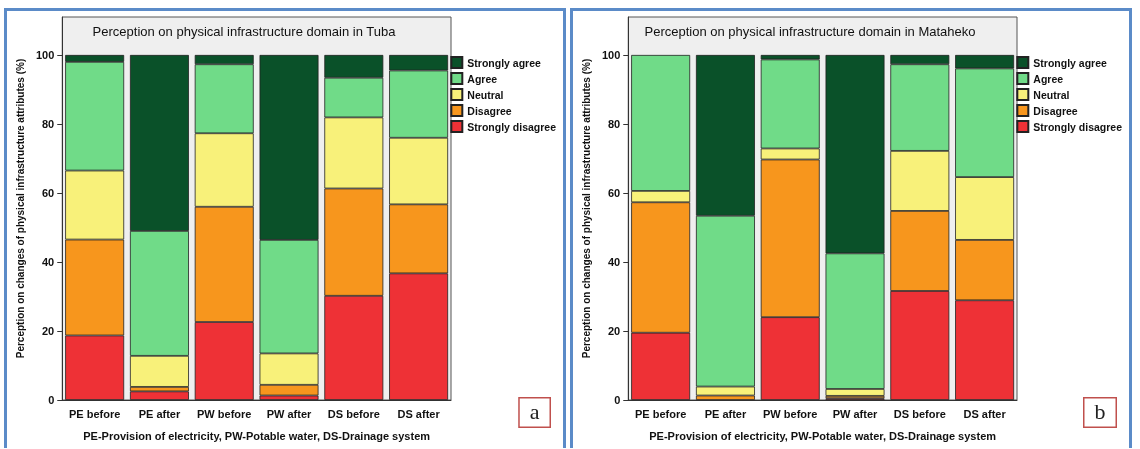 This screenshot has width=1140, height=449. What do you see at coordinates (1100, 411) in the screenshot?
I see `text: b` at bounding box center [1100, 411].